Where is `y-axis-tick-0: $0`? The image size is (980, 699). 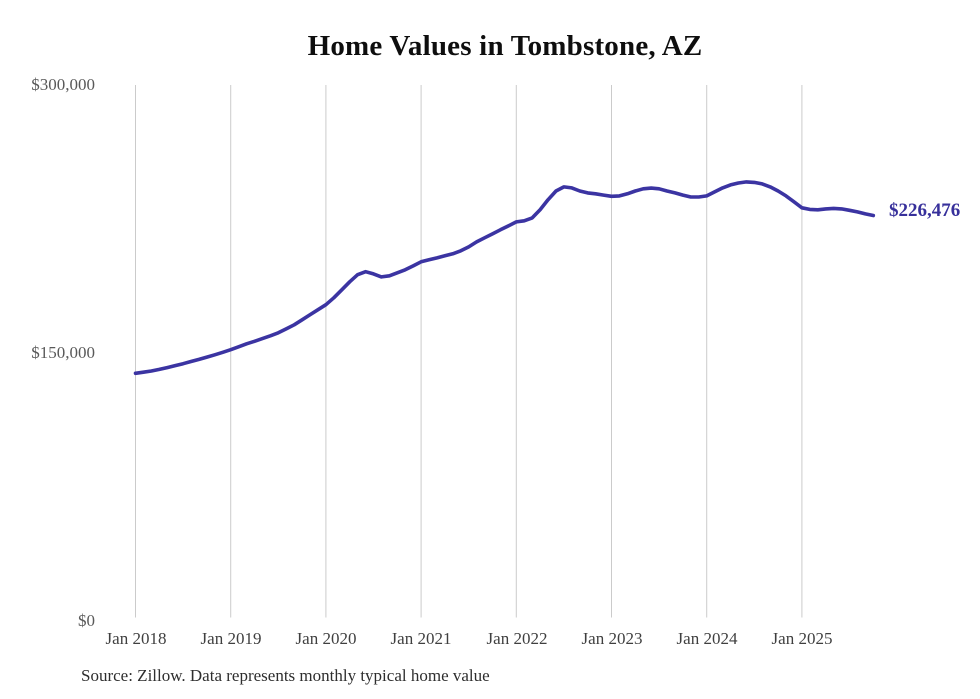 y-axis-tick-0: $0 is located at coordinates (86, 620).